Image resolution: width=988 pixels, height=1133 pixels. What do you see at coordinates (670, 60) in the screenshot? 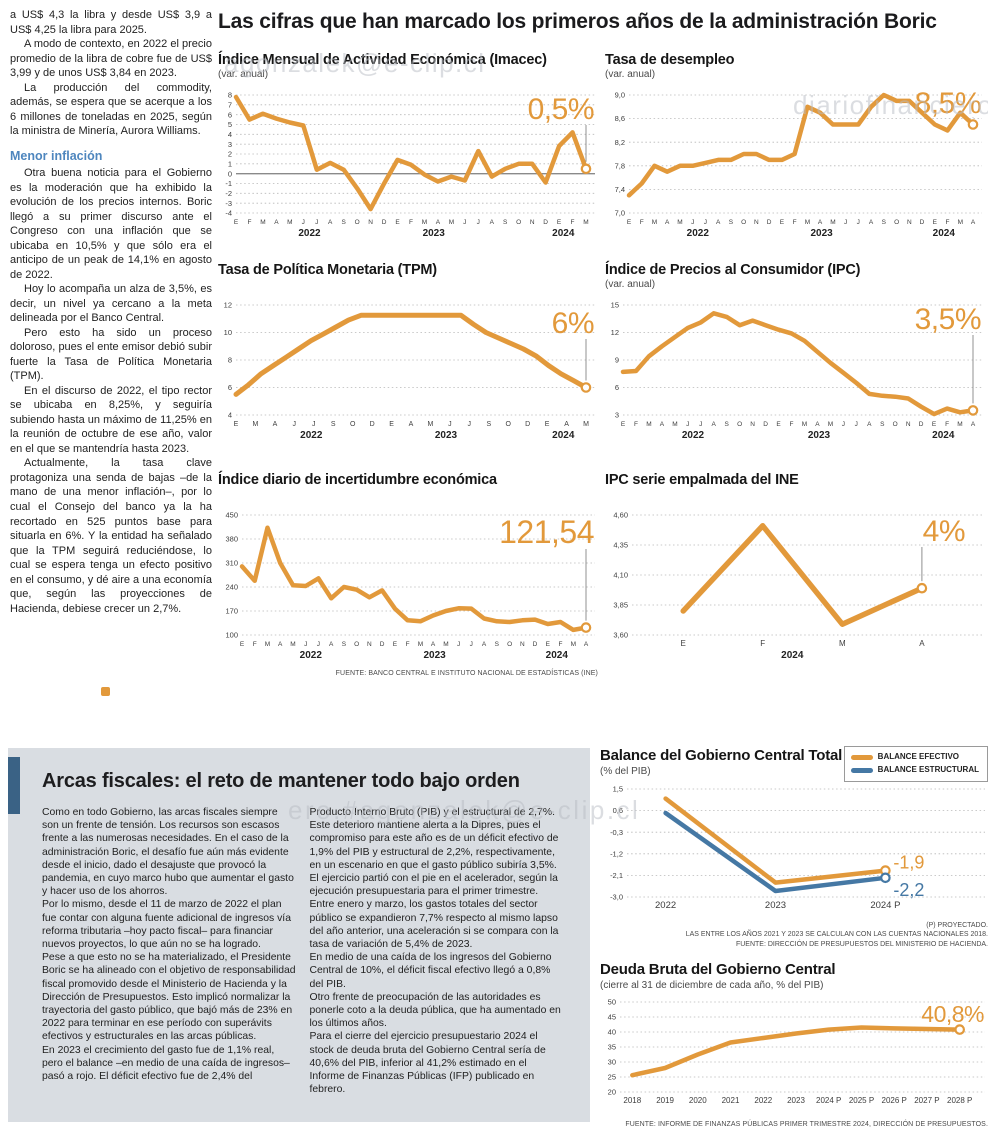
I see `chart-title: Tasa de desempleo` at bounding box center [670, 60].